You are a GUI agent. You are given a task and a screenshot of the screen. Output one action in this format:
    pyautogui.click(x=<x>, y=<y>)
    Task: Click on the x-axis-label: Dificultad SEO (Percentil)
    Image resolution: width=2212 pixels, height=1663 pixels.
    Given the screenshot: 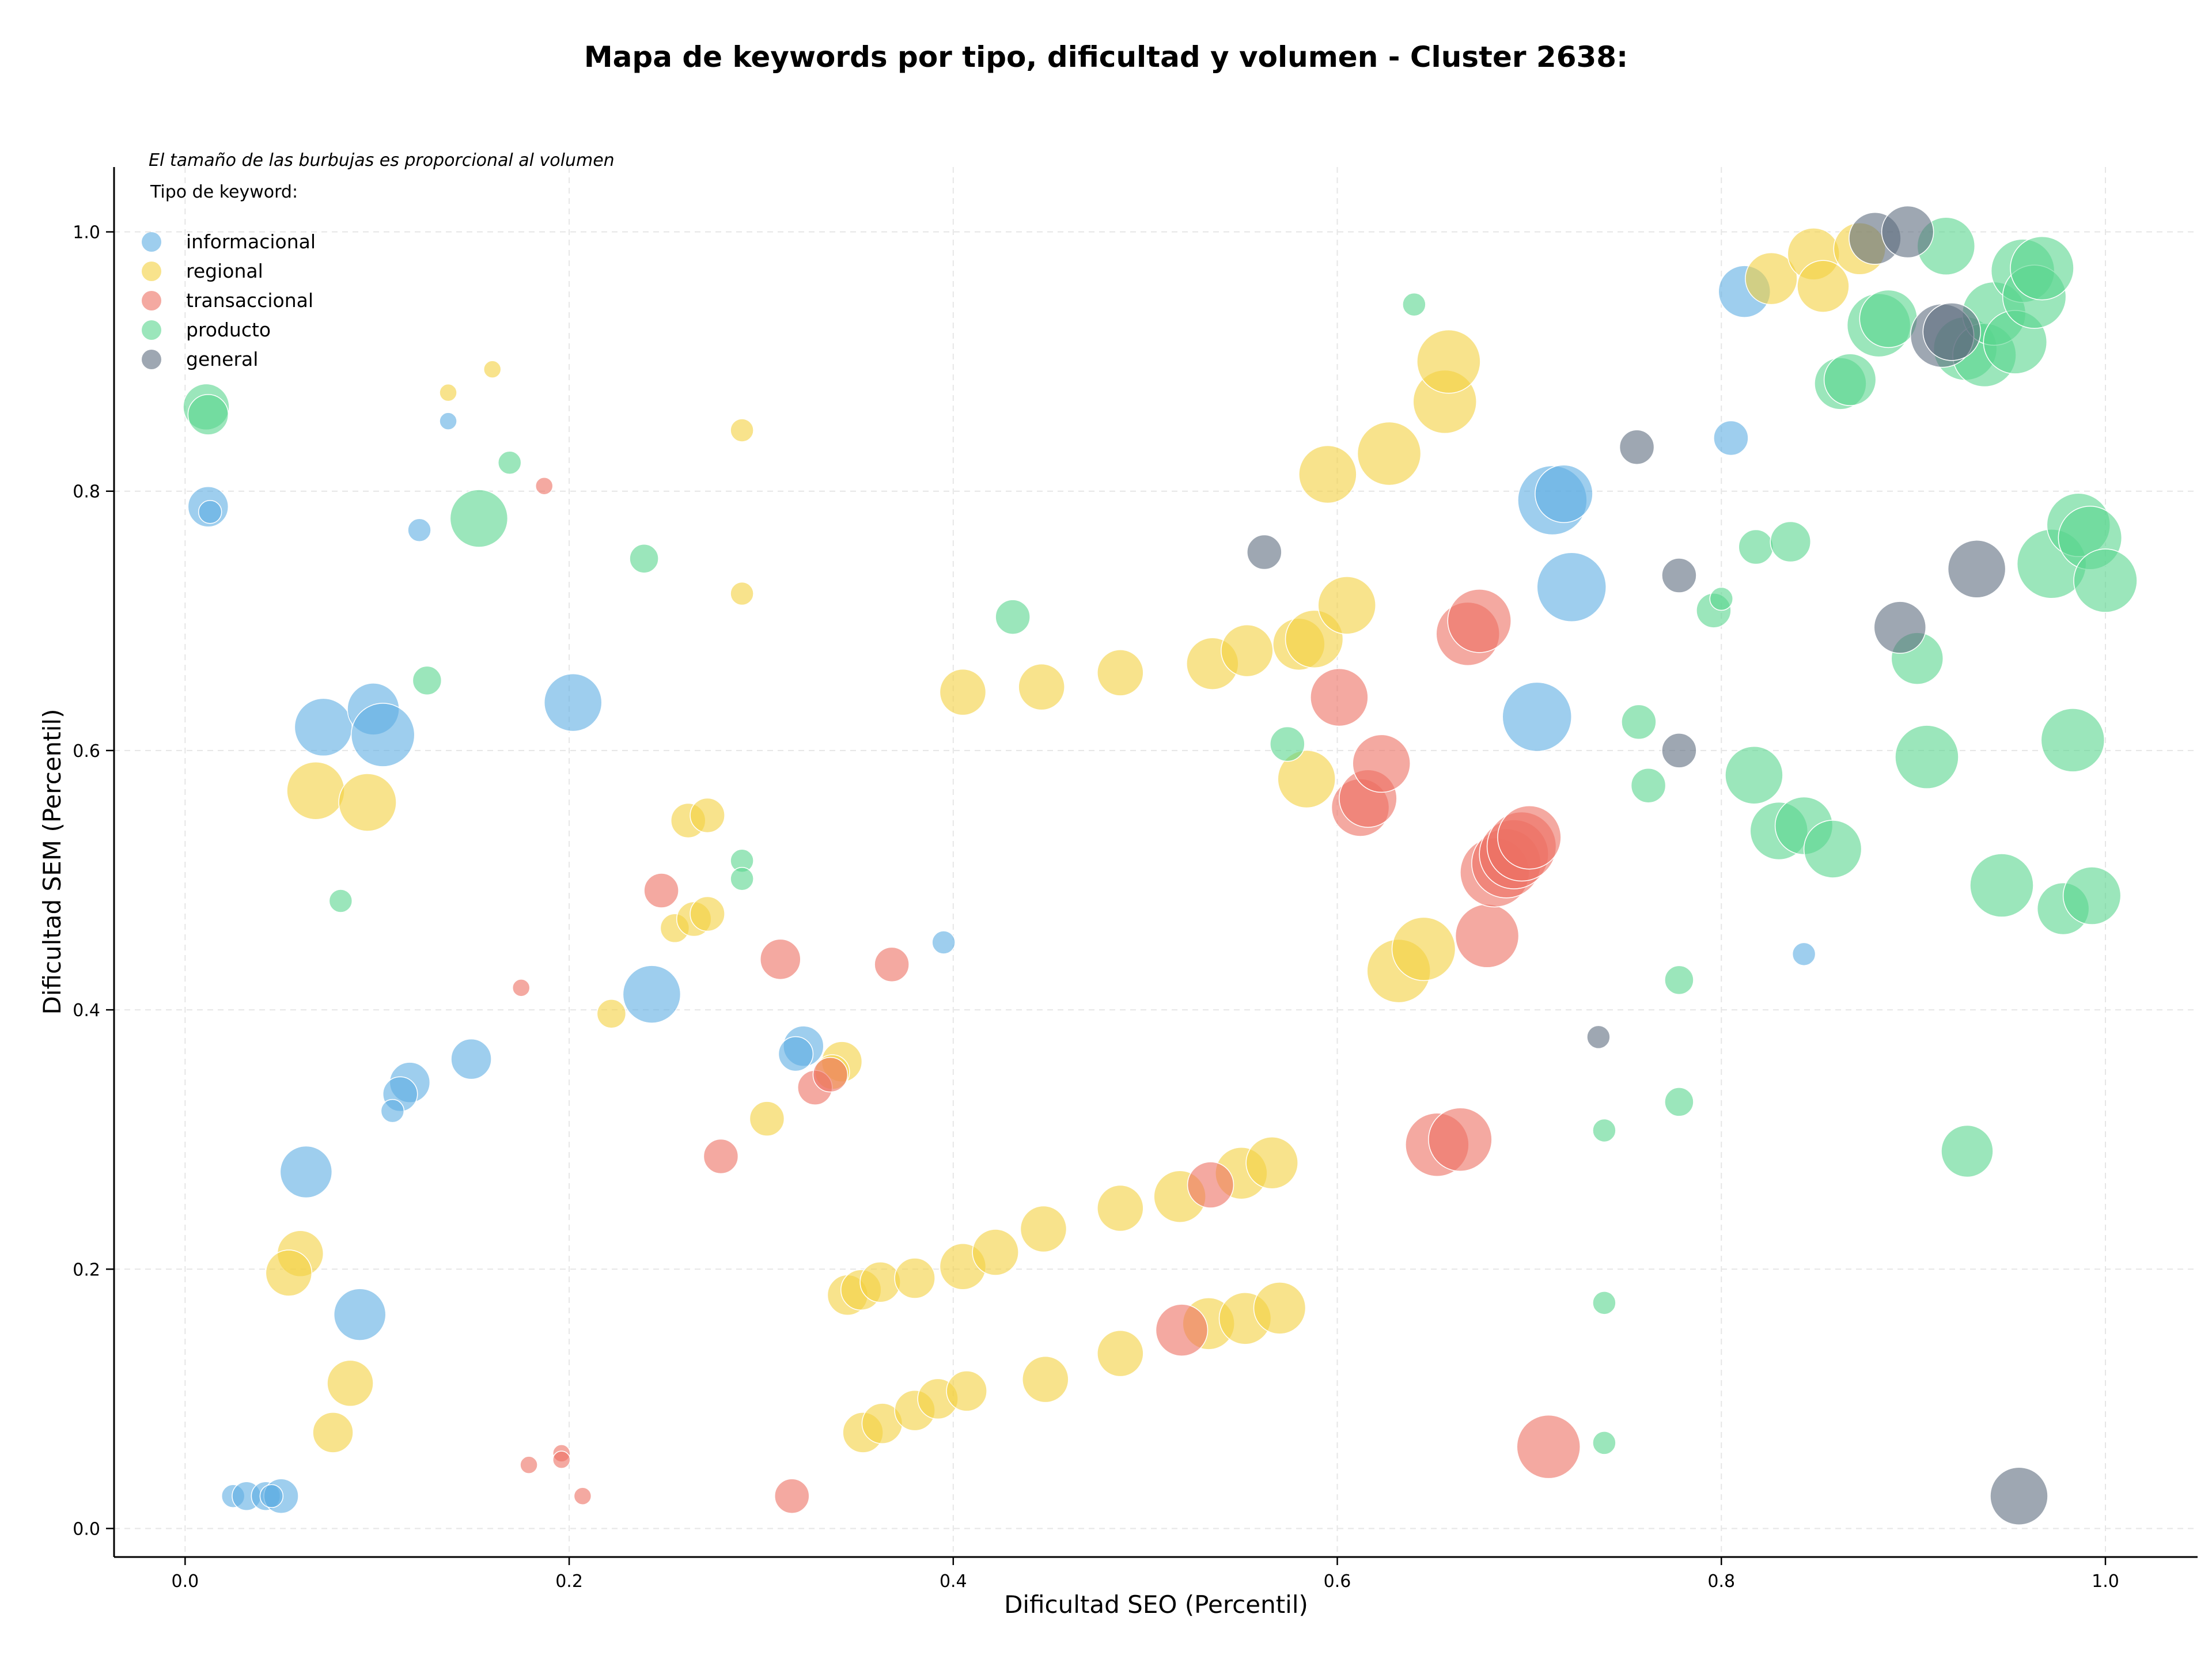 What is the action you would take?
    pyautogui.click(x=1156, y=1604)
    